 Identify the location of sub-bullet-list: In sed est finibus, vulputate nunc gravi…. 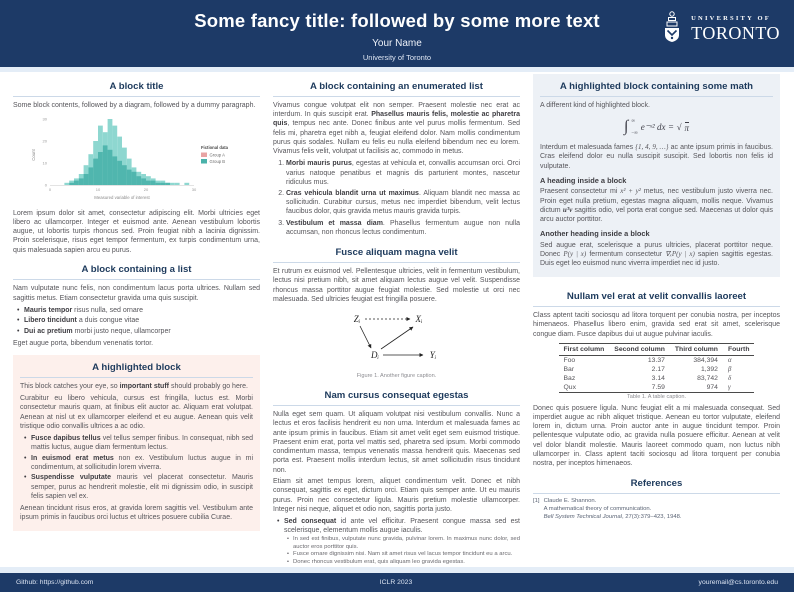
(402, 551).